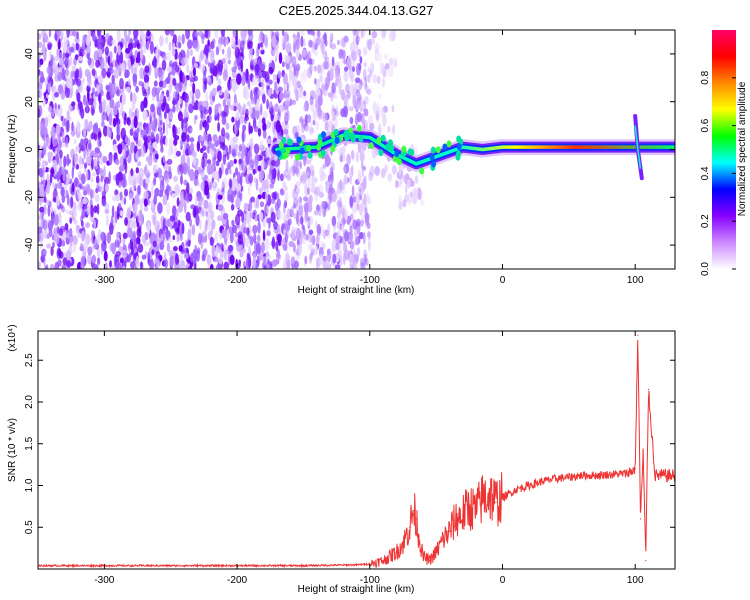  What do you see at coordinates (705, 221) in the screenshot?
I see `colorbar-tick-label-1: 0.2` at bounding box center [705, 221].